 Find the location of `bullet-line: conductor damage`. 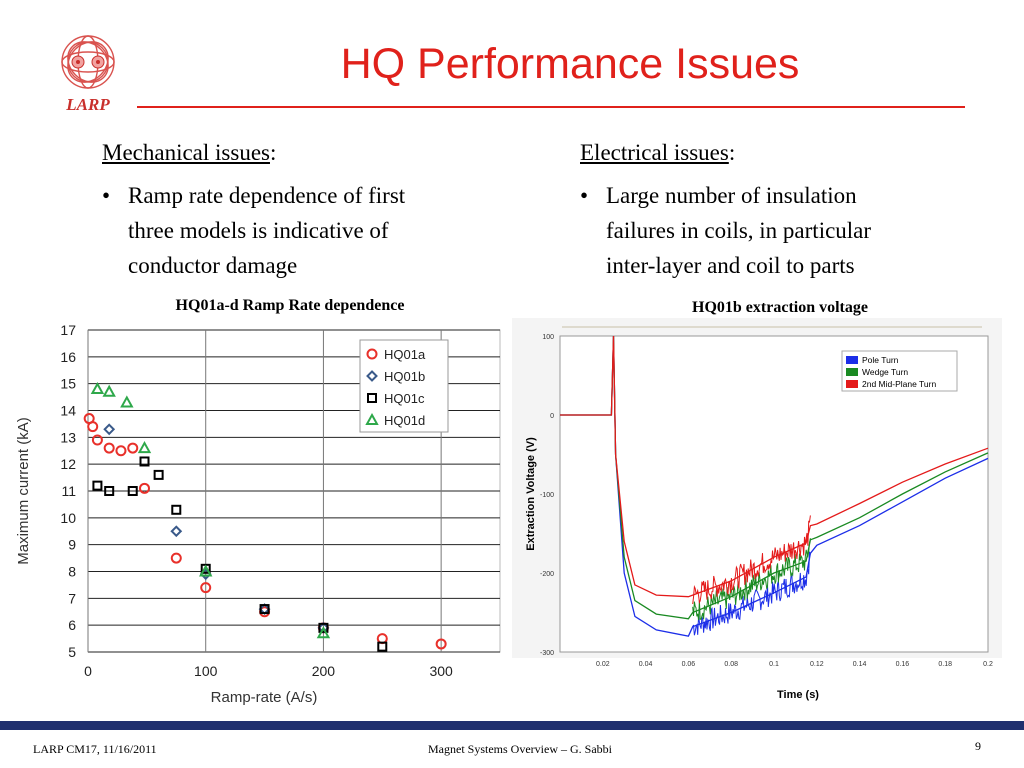

bullet-line: conductor damage is located at coordinates (213, 265).